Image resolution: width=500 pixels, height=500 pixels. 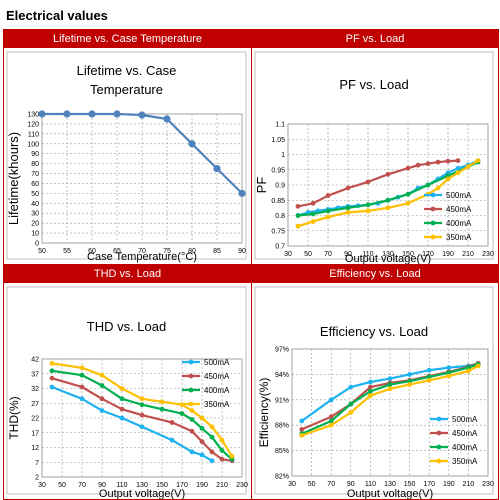 I want to click on lifetime-y-tick-label: 80, so click(x=35, y=164).